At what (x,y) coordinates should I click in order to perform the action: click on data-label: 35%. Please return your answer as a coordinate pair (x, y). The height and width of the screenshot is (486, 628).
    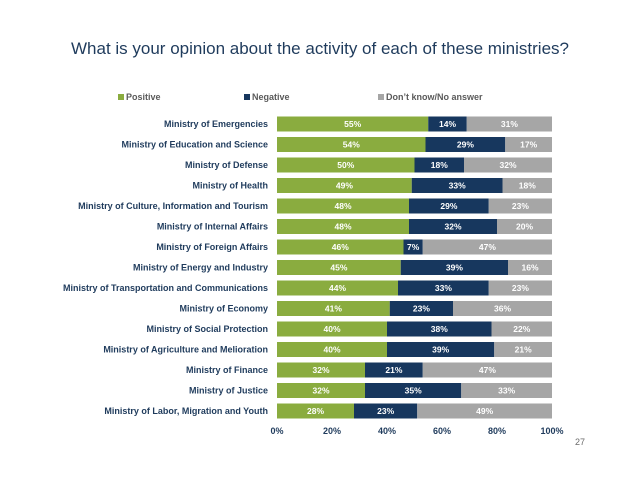
    Looking at the image, I should click on (413, 391).